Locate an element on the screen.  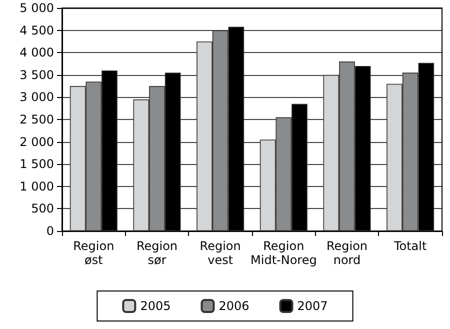
y-tick-label: 3 000 is located at coordinates (37, 97).